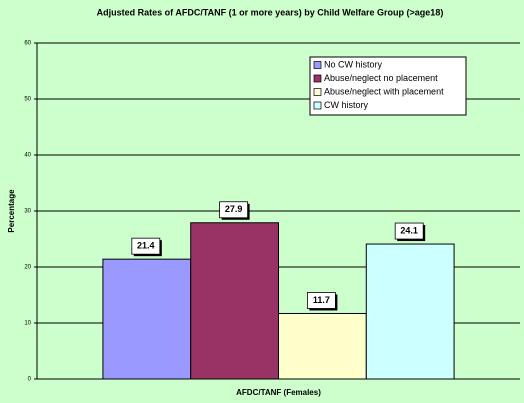  I want to click on data-label: 21.4, so click(146, 246).